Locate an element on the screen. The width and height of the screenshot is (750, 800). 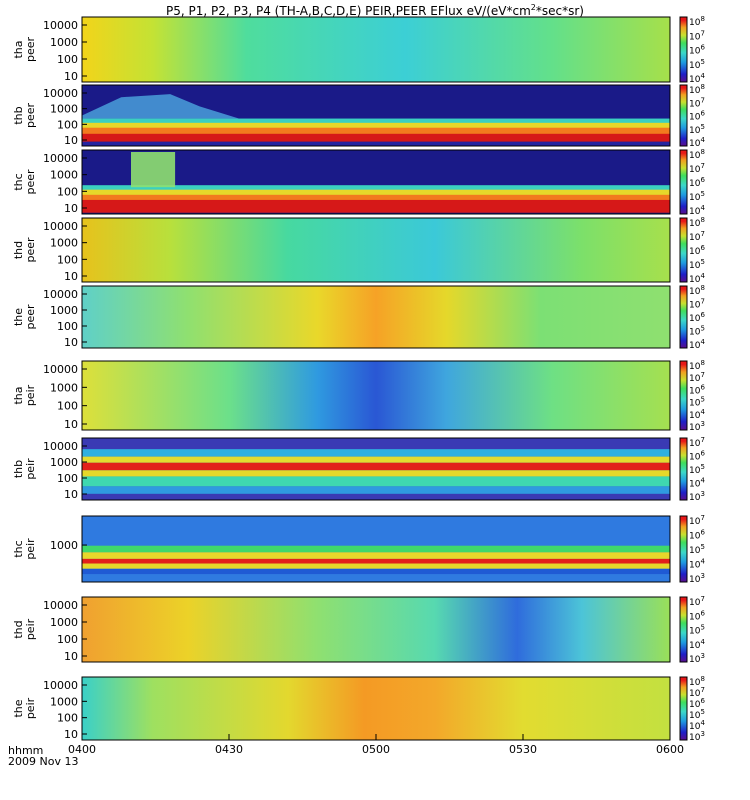
colorbar-tick-label: 10³ is located at coordinates (697, 658).